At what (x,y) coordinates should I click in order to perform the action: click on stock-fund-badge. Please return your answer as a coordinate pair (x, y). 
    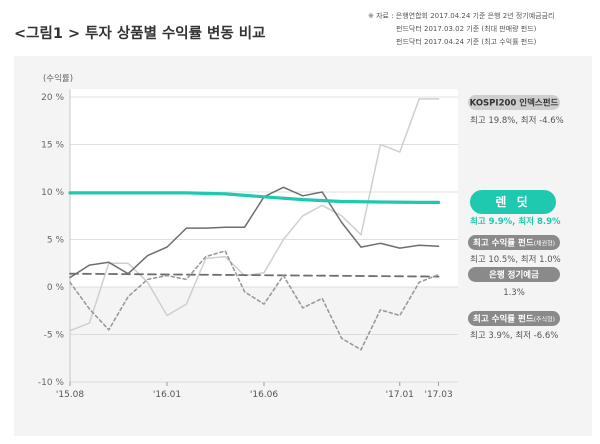
    Looking at the image, I should click on (514, 318).